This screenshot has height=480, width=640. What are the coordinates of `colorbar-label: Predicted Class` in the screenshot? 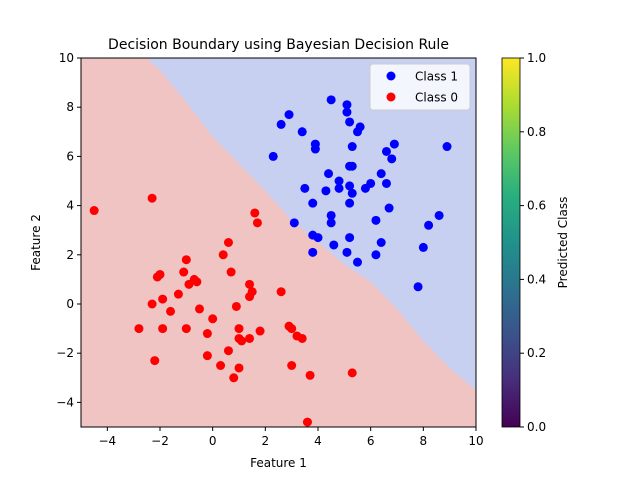 It's located at (563, 243).